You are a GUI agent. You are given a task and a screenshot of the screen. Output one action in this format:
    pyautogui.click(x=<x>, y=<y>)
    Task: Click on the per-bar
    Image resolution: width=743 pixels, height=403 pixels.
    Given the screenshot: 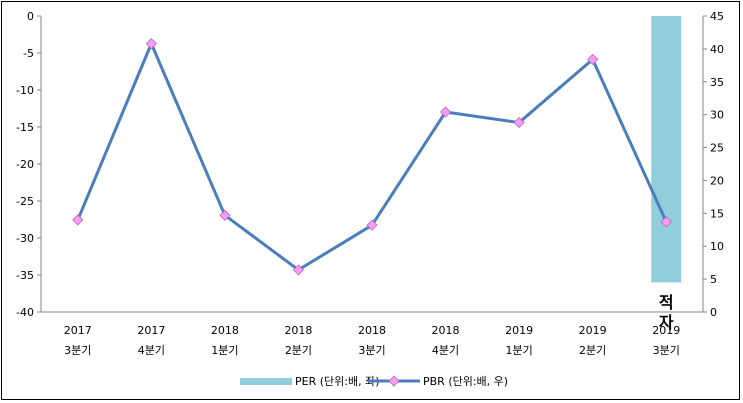 What is the action you would take?
    pyautogui.click(x=666, y=149)
    